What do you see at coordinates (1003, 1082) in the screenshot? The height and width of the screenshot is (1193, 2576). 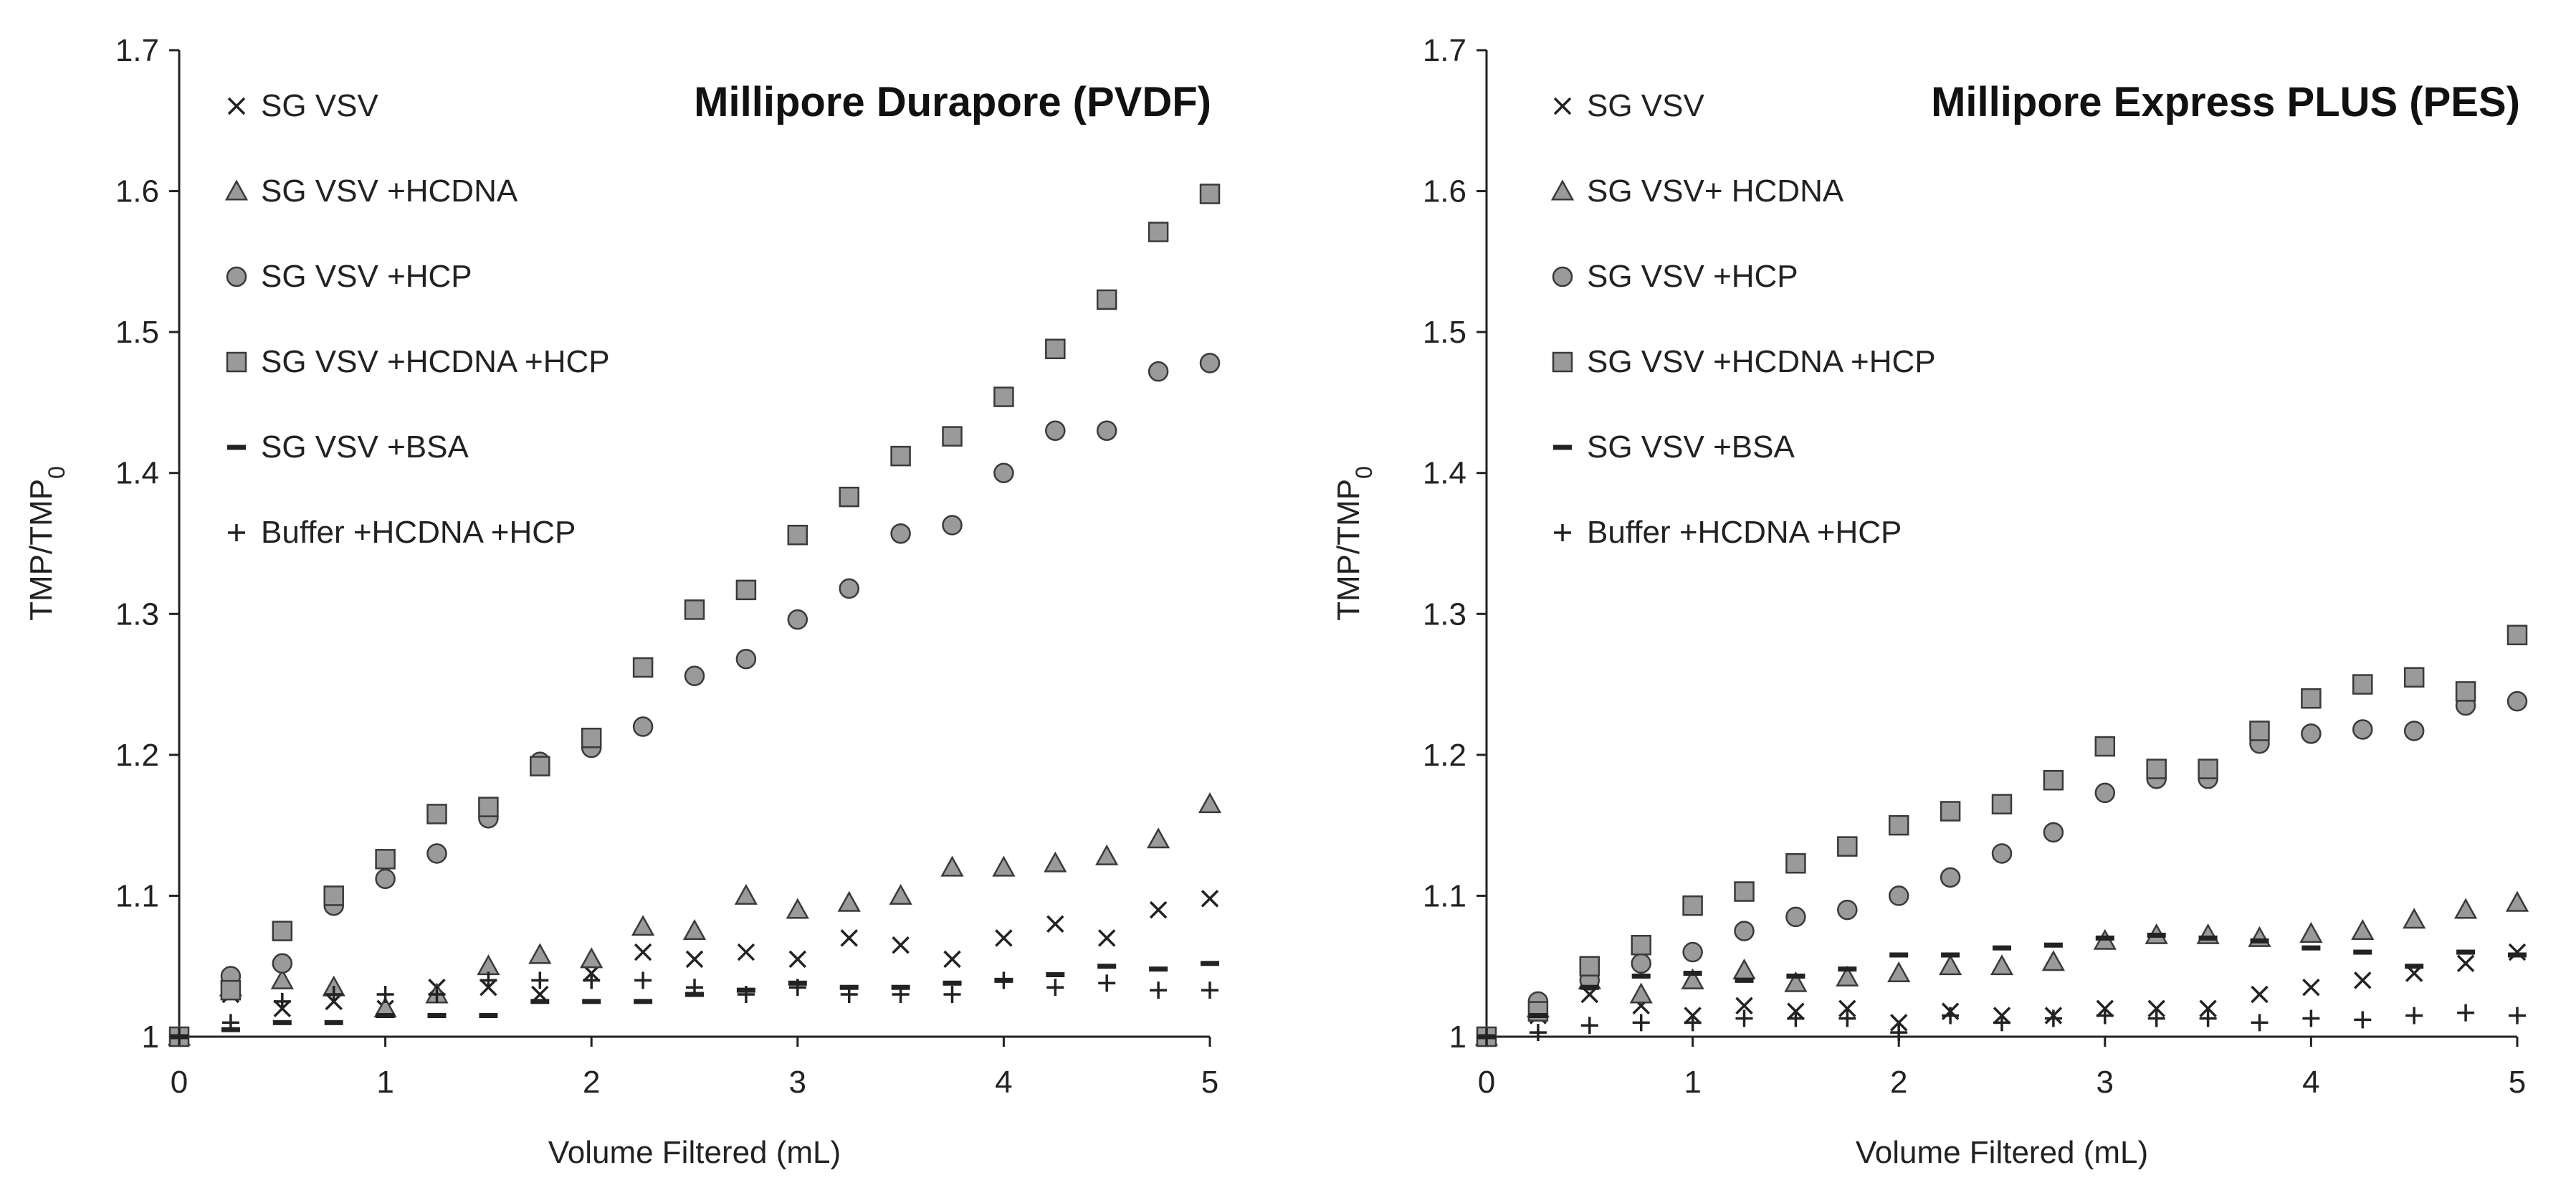 I see `x-tick-label: 4` at bounding box center [1003, 1082].